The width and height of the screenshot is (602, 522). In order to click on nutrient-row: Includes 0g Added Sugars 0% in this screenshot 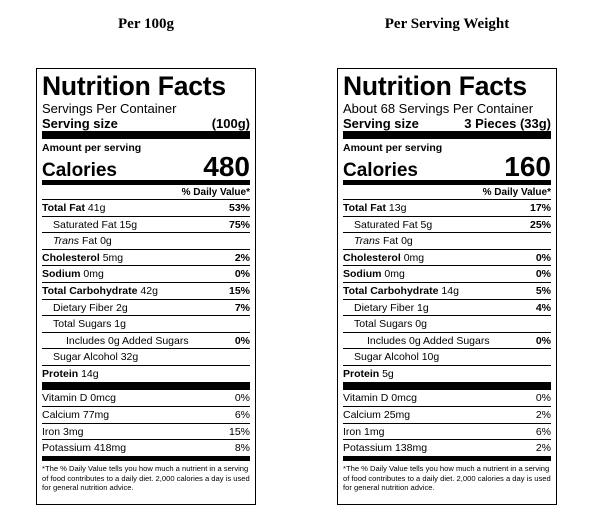, I will do `click(146, 340)`.